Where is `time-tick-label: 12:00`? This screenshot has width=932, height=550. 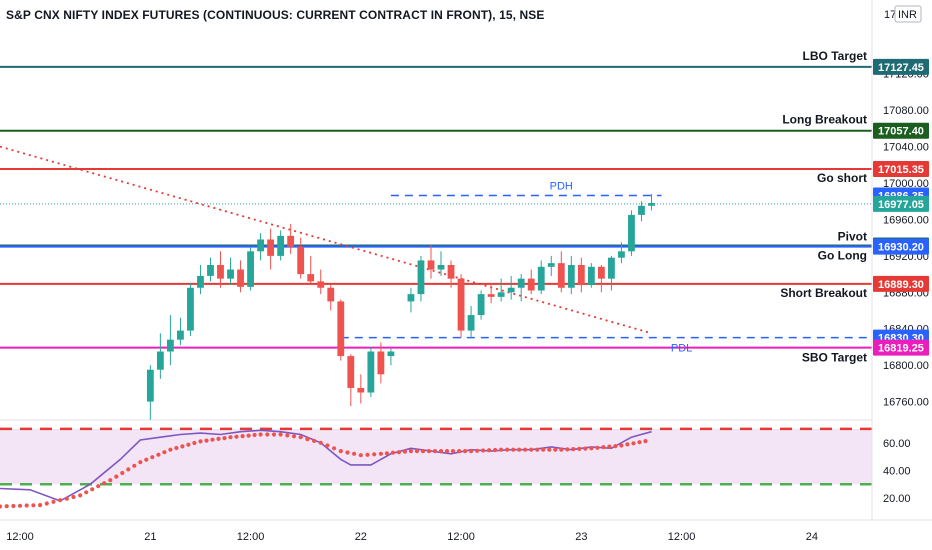 time-tick-label: 12:00 is located at coordinates (20, 537).